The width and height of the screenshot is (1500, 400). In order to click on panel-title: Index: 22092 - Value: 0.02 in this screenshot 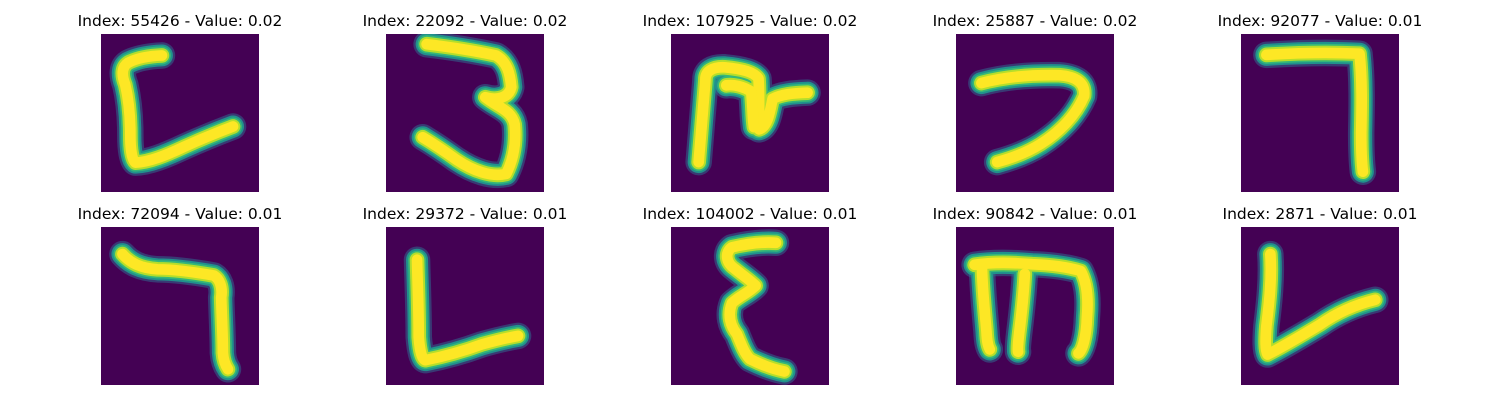, I will do `click(465, 21)`.